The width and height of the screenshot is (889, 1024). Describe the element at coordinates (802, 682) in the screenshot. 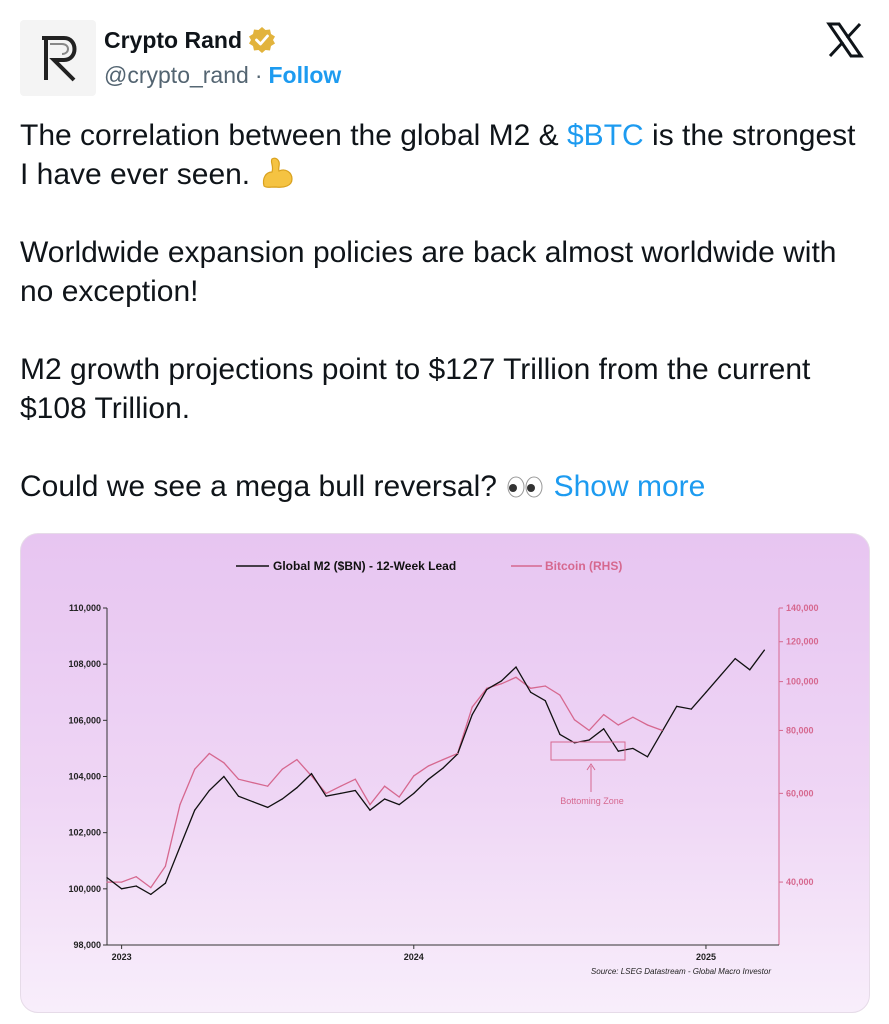

I see `right-tick-label: 100,000` at that location.